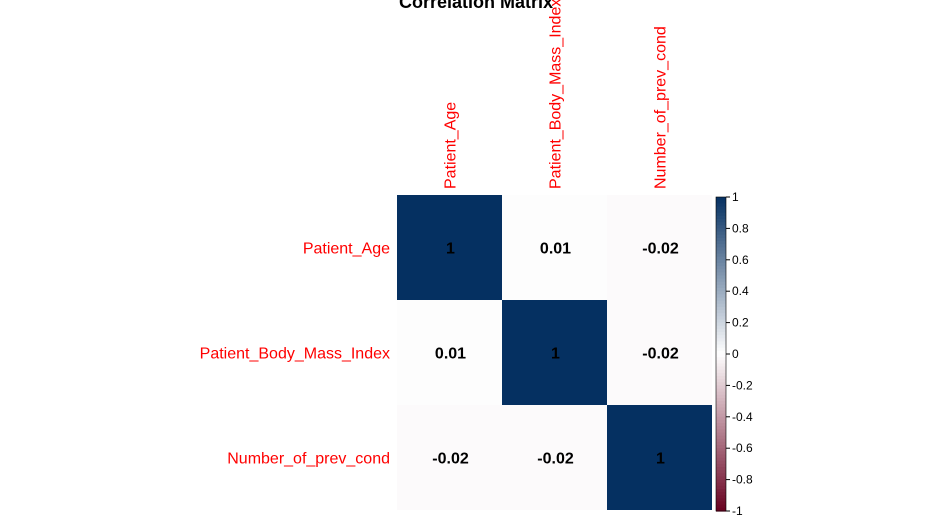 The width and height of the screenshot is (951, 522). What do you see at coordinates (735, 354) in the screenshot?
I see `color-legend-tick-label: 0` at bounding box center [735, 354].